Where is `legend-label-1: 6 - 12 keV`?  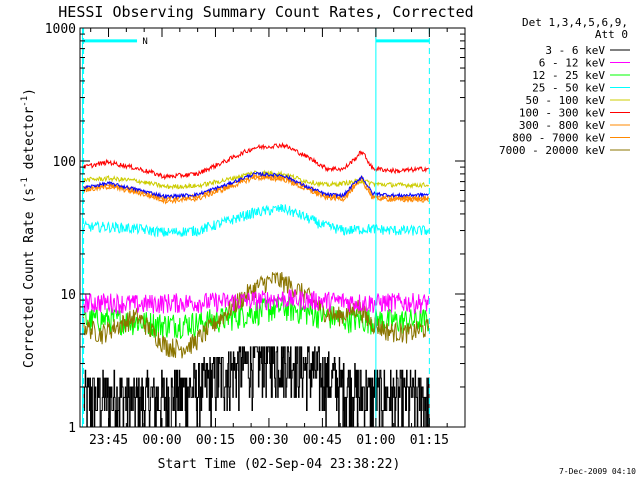
legend-label-1: 6 - 12 keV is located at coordinates (572, 63).